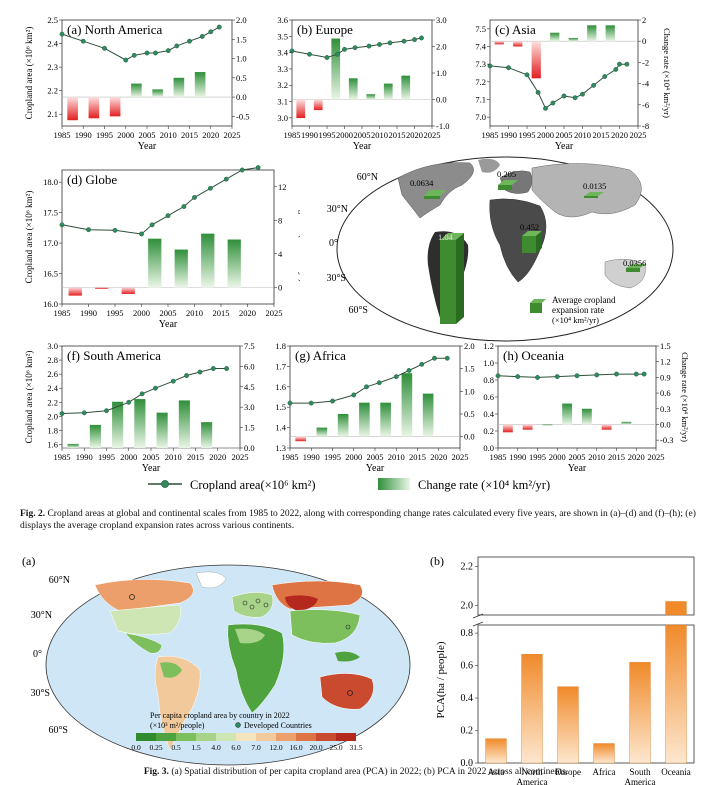 The height and width of the screenshot is (785, 712). I want to click on y-right-label-c: Change rate (×10⁴ km²/yr), so click(667, 73).